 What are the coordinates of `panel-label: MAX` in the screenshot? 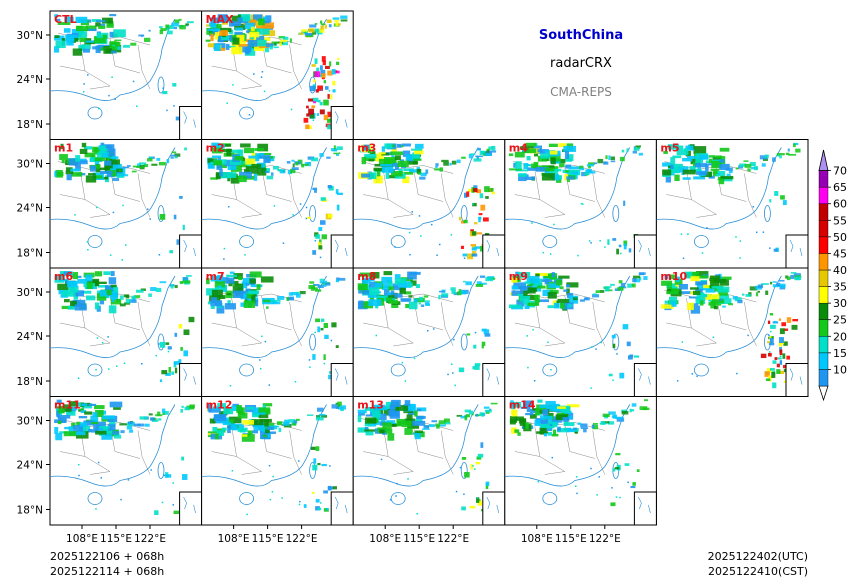 It's located at (220, 19).